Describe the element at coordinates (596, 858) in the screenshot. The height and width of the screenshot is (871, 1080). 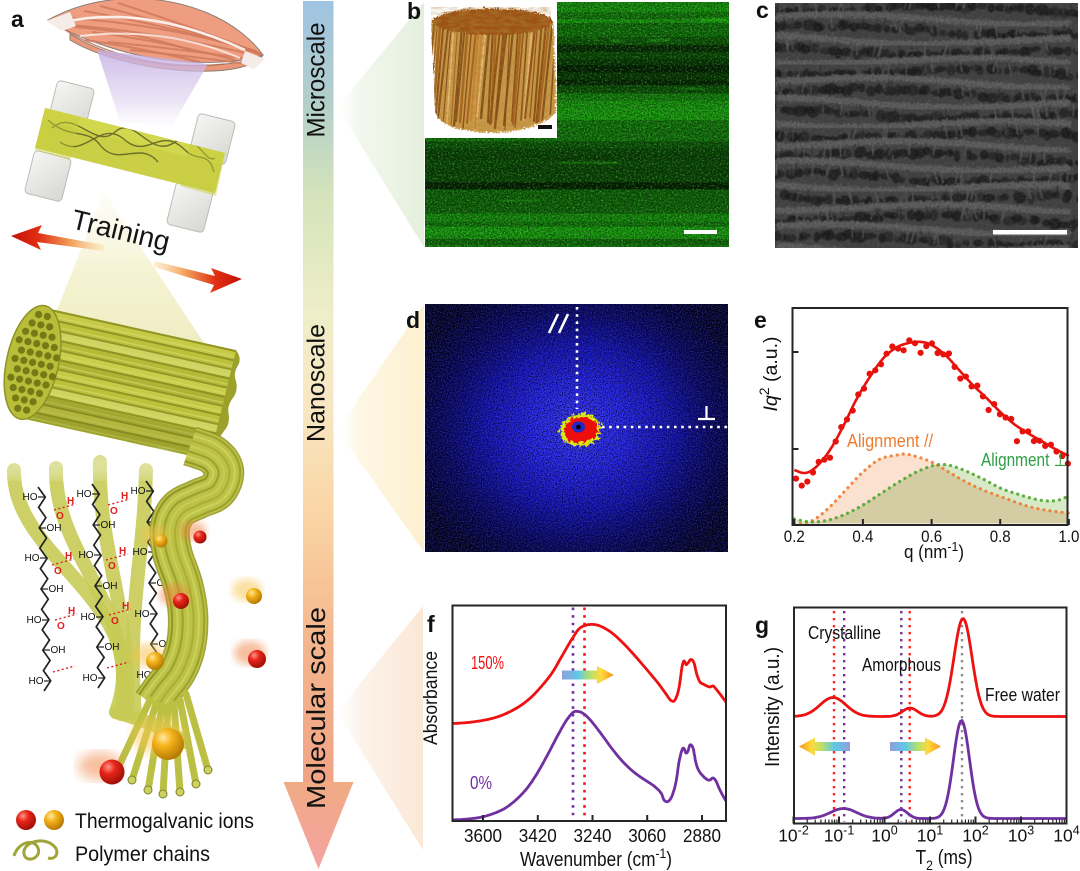
I see `svg-text: Wavenumber (cm-1)` at that location.